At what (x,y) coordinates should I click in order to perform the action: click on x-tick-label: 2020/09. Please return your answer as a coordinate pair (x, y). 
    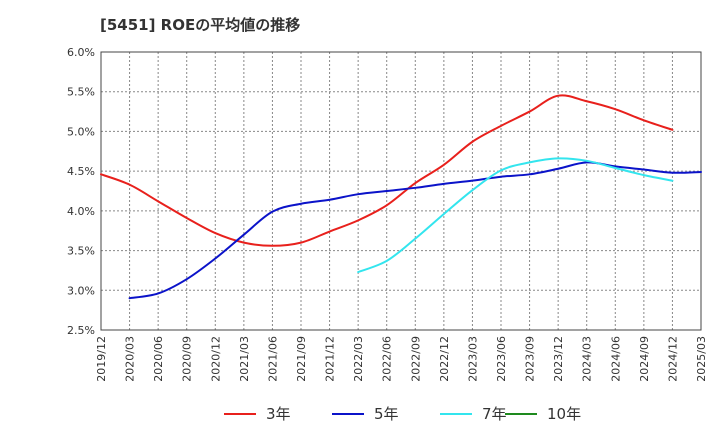
    Looking at the image, I should click on (187, 359).